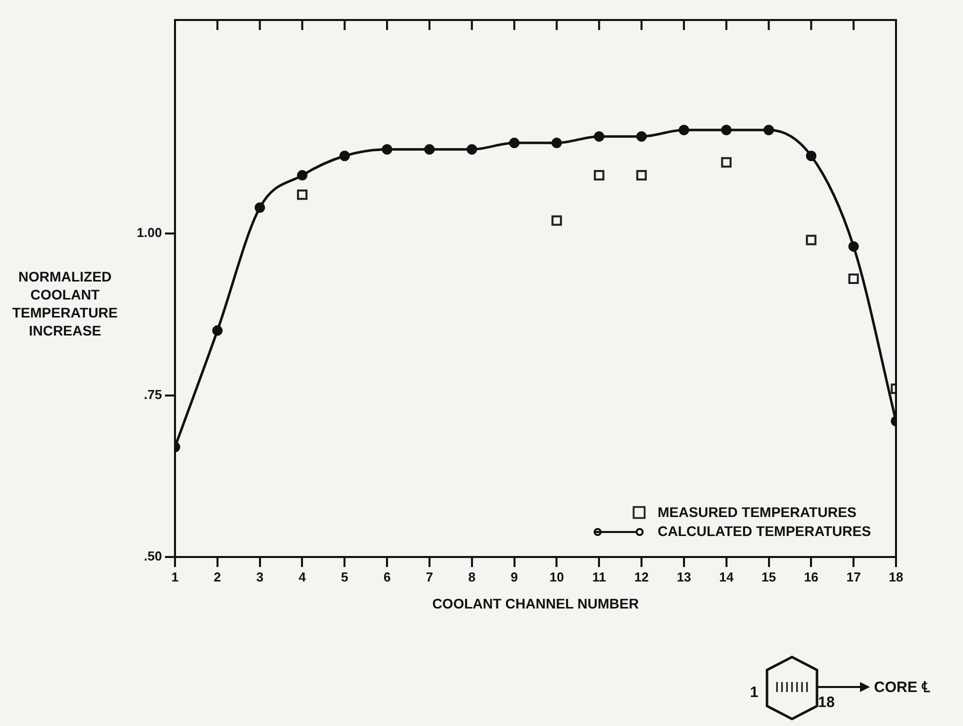 The image size is (963, 726). What do you see at coordinates (826, 702) in the screenshot?
I see `text: 18` at bounding box center [826, 702].